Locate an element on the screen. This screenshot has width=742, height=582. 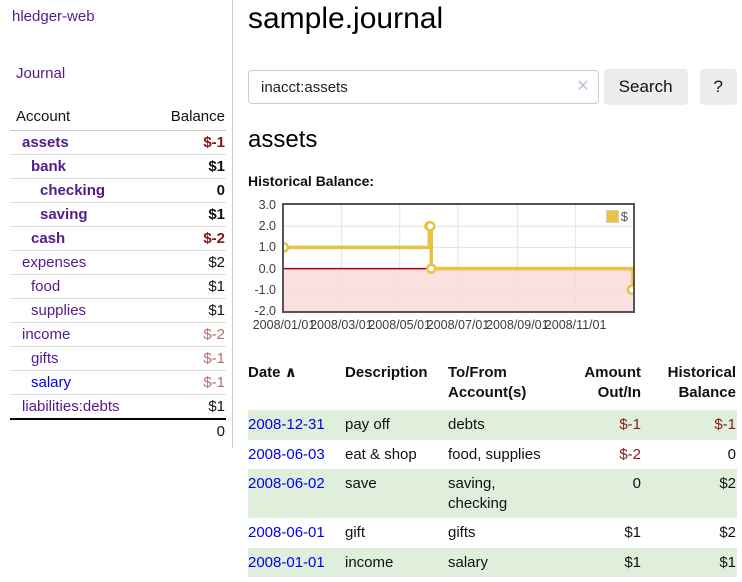
transaction-balance: $1 is located at coordinates (689, 562).